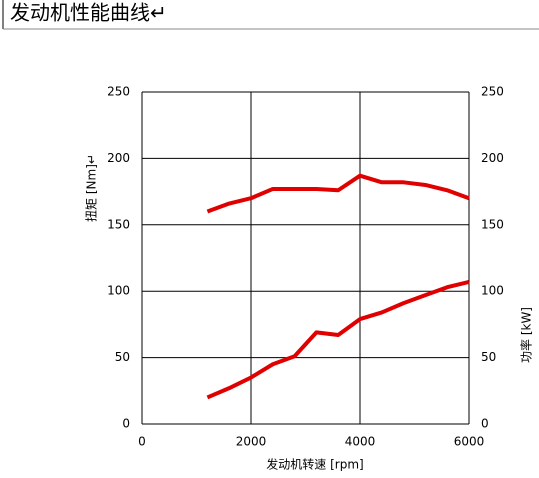 Image resolution: width=539 pixels, height=478 pixels. I want to click on y2-tick-label: 150, so click(492, 224).